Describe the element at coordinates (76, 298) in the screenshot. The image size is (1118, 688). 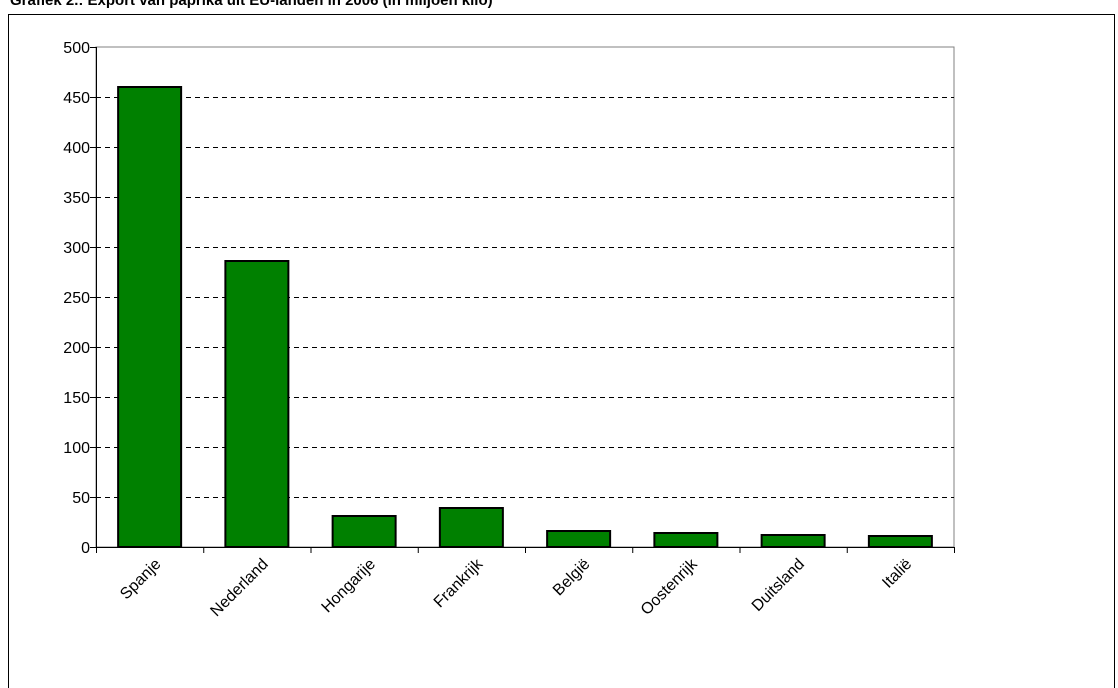
I see `y-tick-label: 250` at that location.